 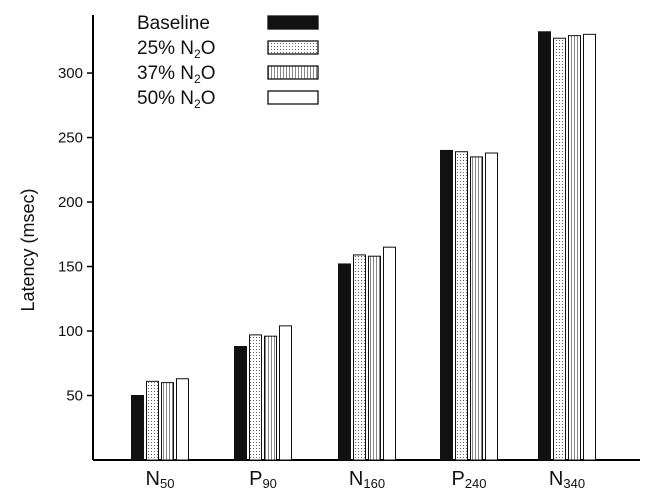 What do you see at coordinates (70, 267) in the screenshot?
I see `y-tick-label: 150` at bounding box center [70, 267].